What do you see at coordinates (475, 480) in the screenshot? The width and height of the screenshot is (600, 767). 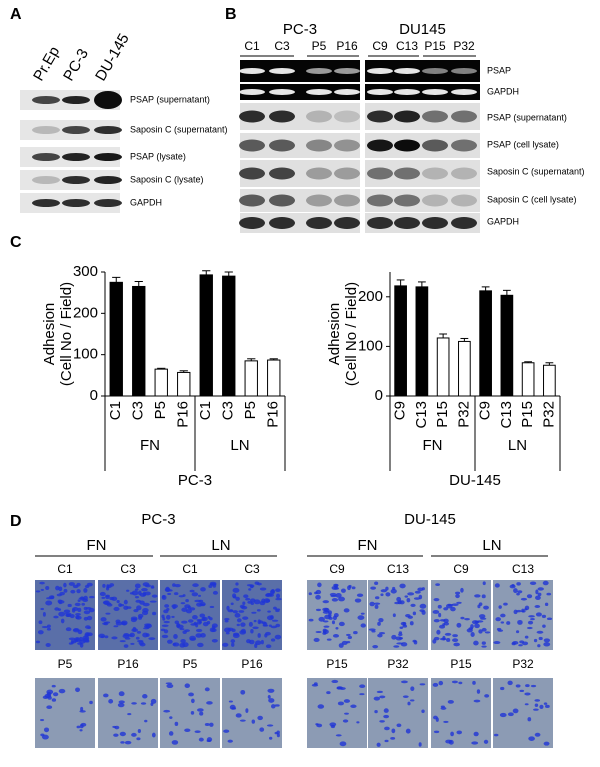 I see `x-axis-label: DU-145` at bounding box center [475, 480].